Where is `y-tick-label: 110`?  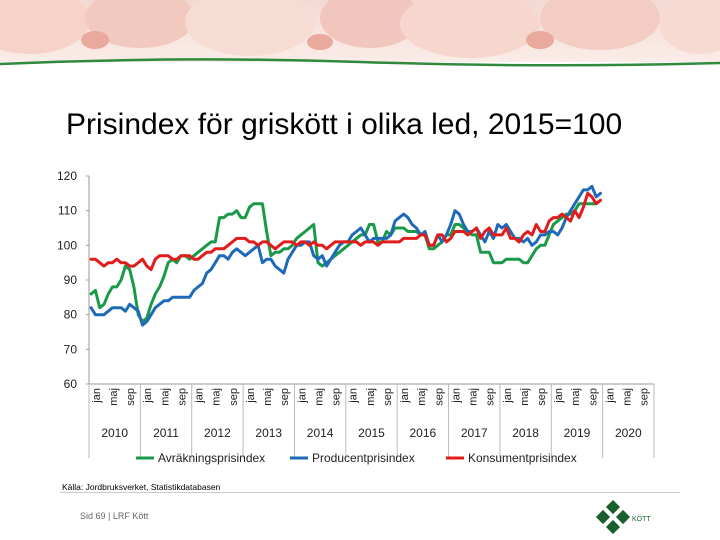 y-tick-label: 110 is located at coordinates (67, 211).